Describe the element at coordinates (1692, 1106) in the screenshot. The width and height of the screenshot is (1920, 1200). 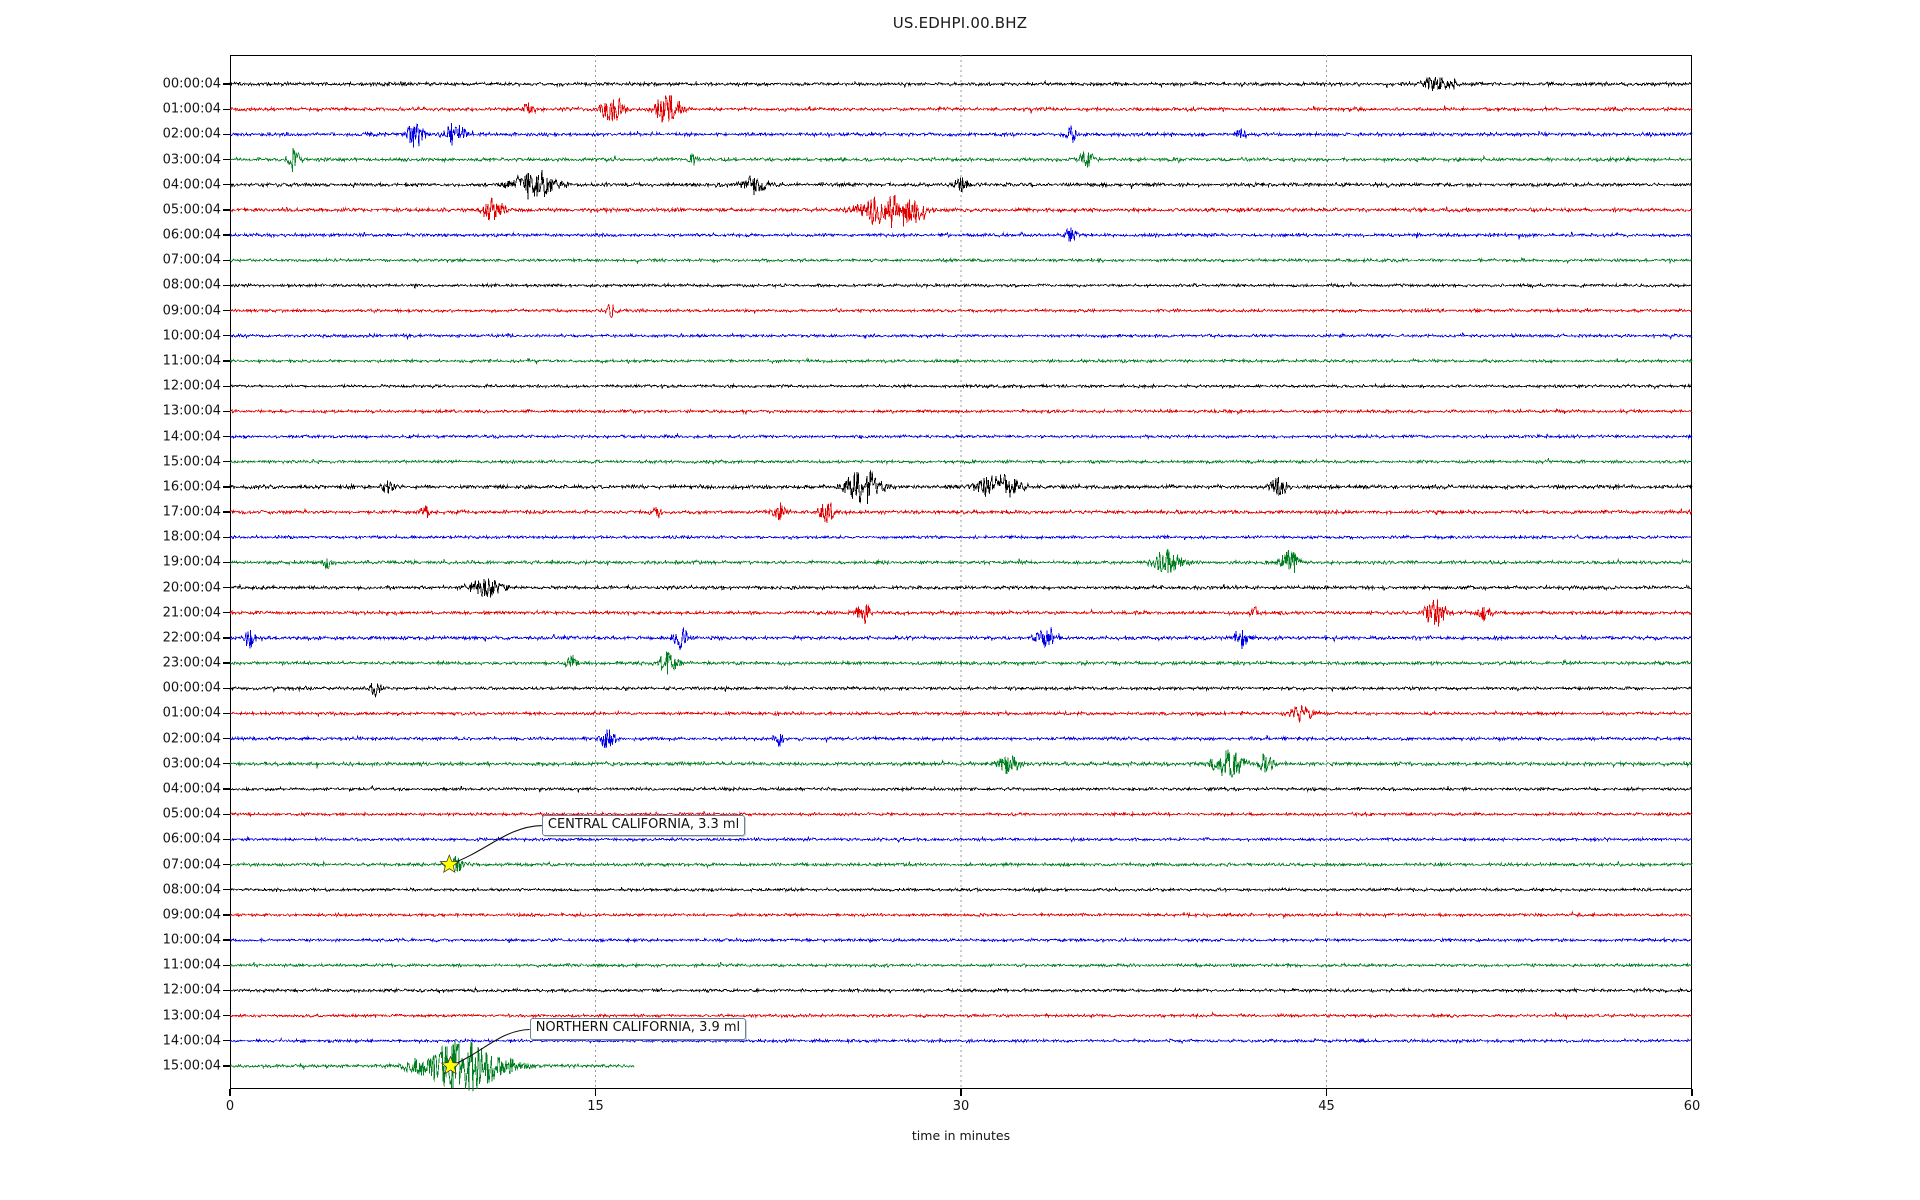
I see `x-axis-tick-label: 60` at that location.